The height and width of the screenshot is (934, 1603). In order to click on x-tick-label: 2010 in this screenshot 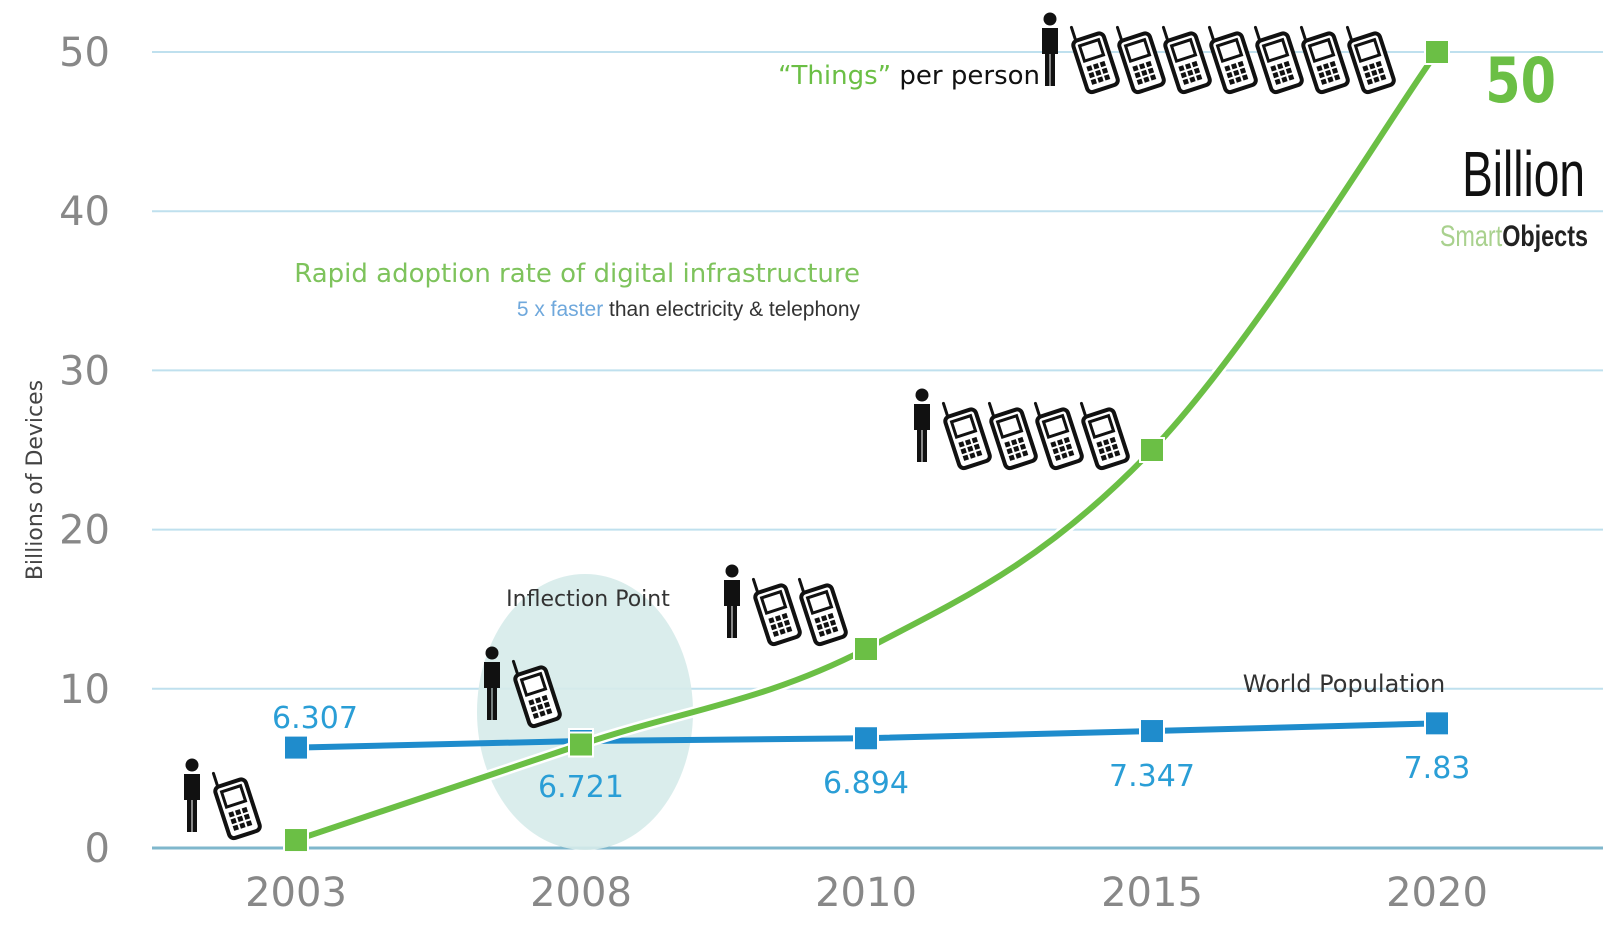, I will do `click(866, 893)`.